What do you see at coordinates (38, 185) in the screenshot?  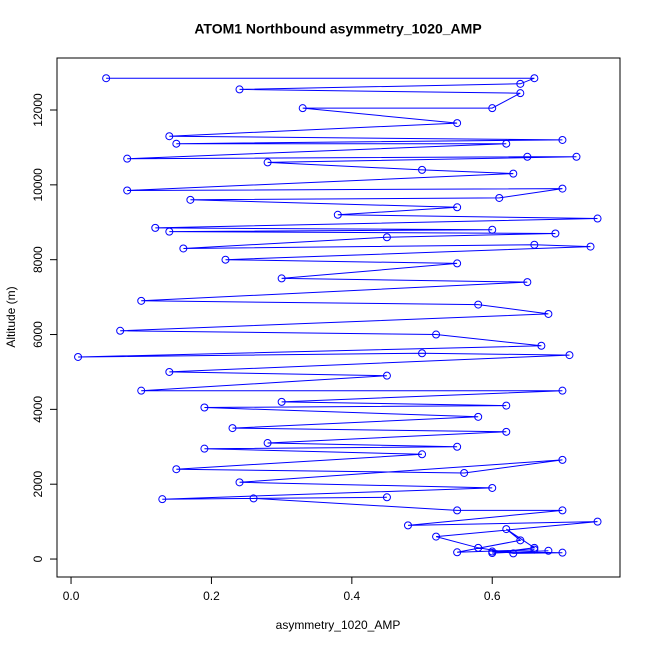 I see `y-tick-label: 10000` at bounding box center [38, 185].